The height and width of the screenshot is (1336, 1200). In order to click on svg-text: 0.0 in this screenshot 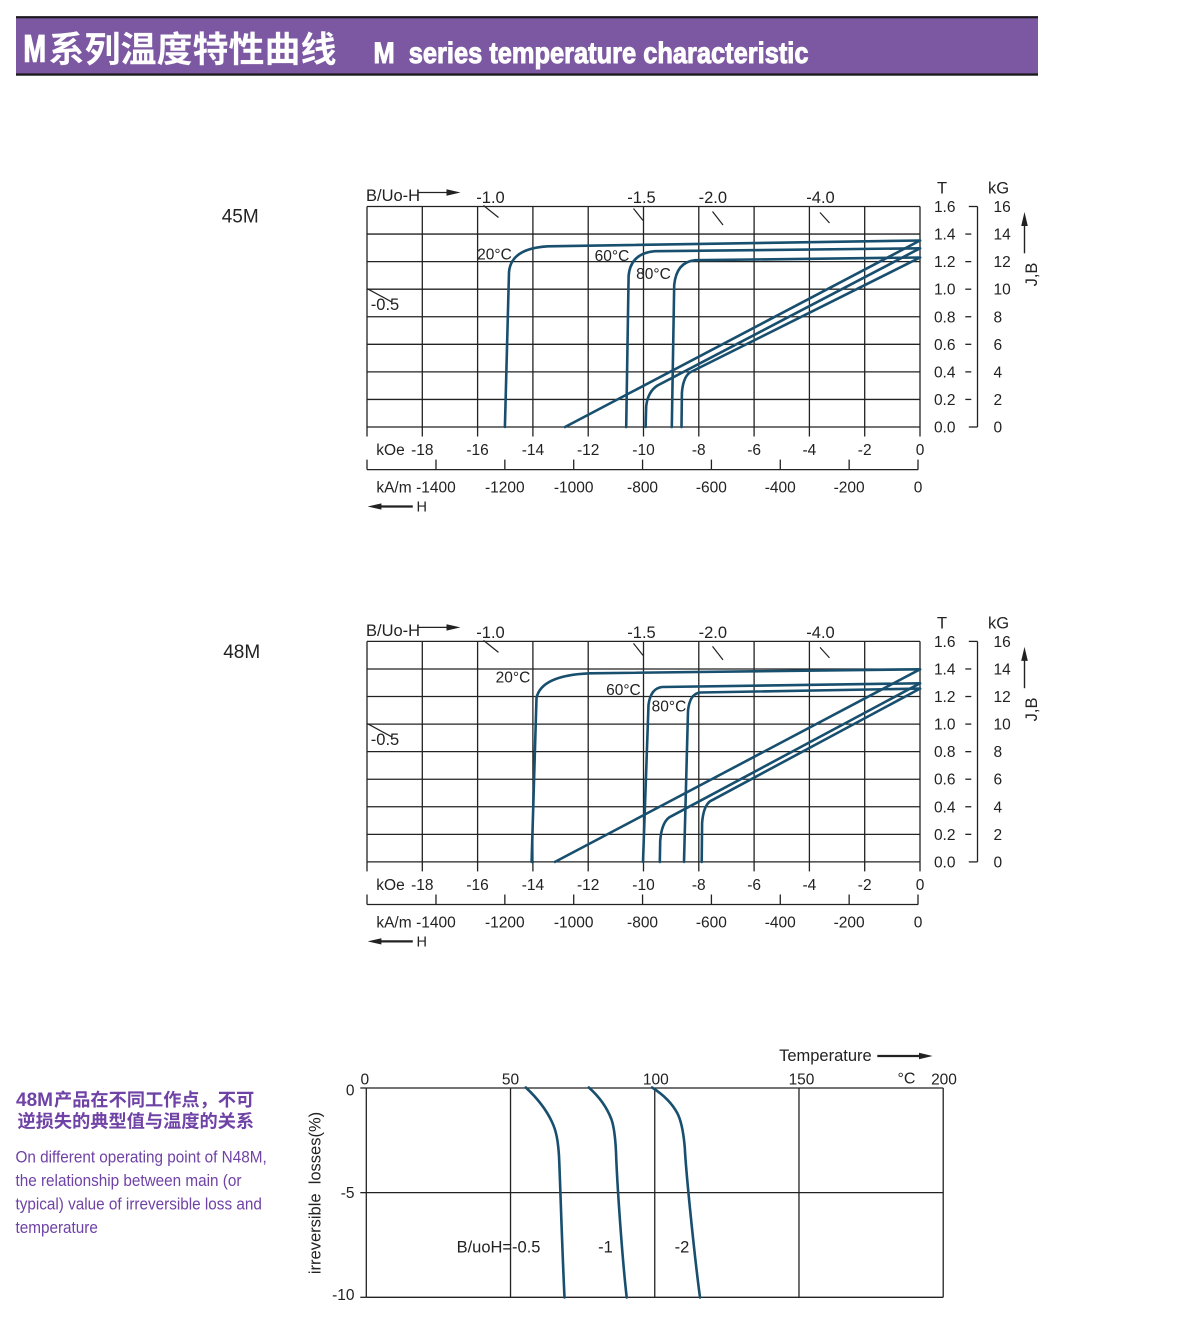, I will do `click(945, 428)`.